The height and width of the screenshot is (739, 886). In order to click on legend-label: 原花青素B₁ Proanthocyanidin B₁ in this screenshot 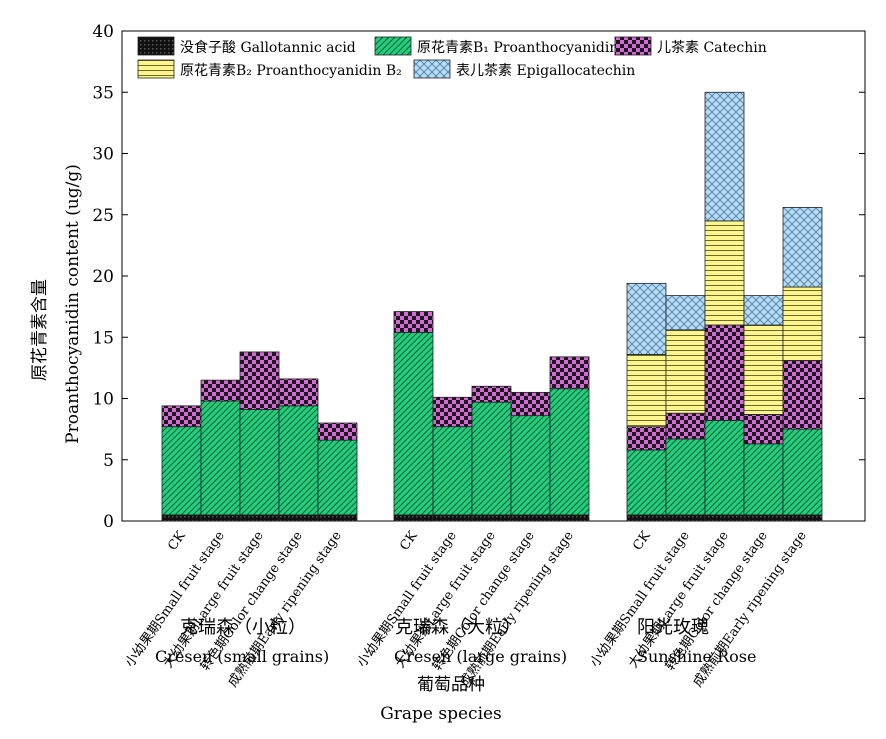, I will do `click(528, 48)`.